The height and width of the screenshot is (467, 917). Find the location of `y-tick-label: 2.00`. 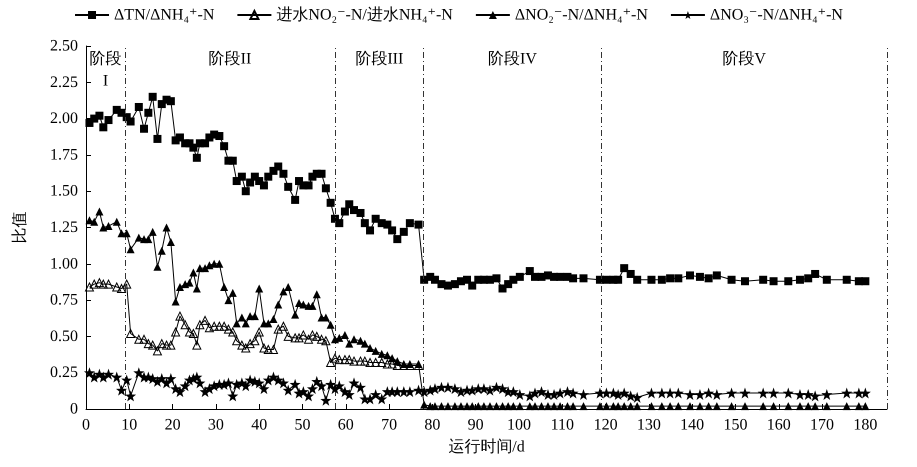

y-tick-label: 2.00 is located at coordinates (64, 119).